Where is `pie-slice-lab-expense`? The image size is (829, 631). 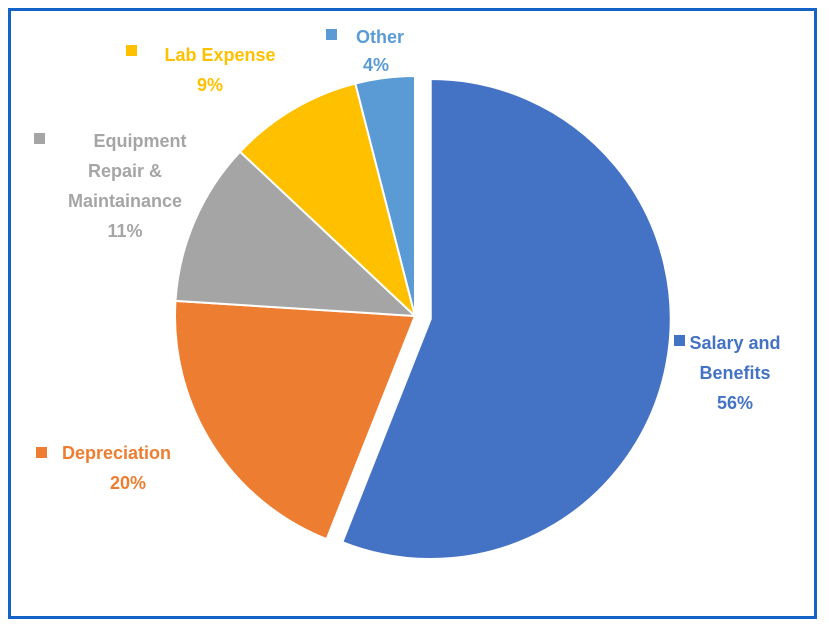 pie-slice-lab-expense is located at coordinates (327, 201).